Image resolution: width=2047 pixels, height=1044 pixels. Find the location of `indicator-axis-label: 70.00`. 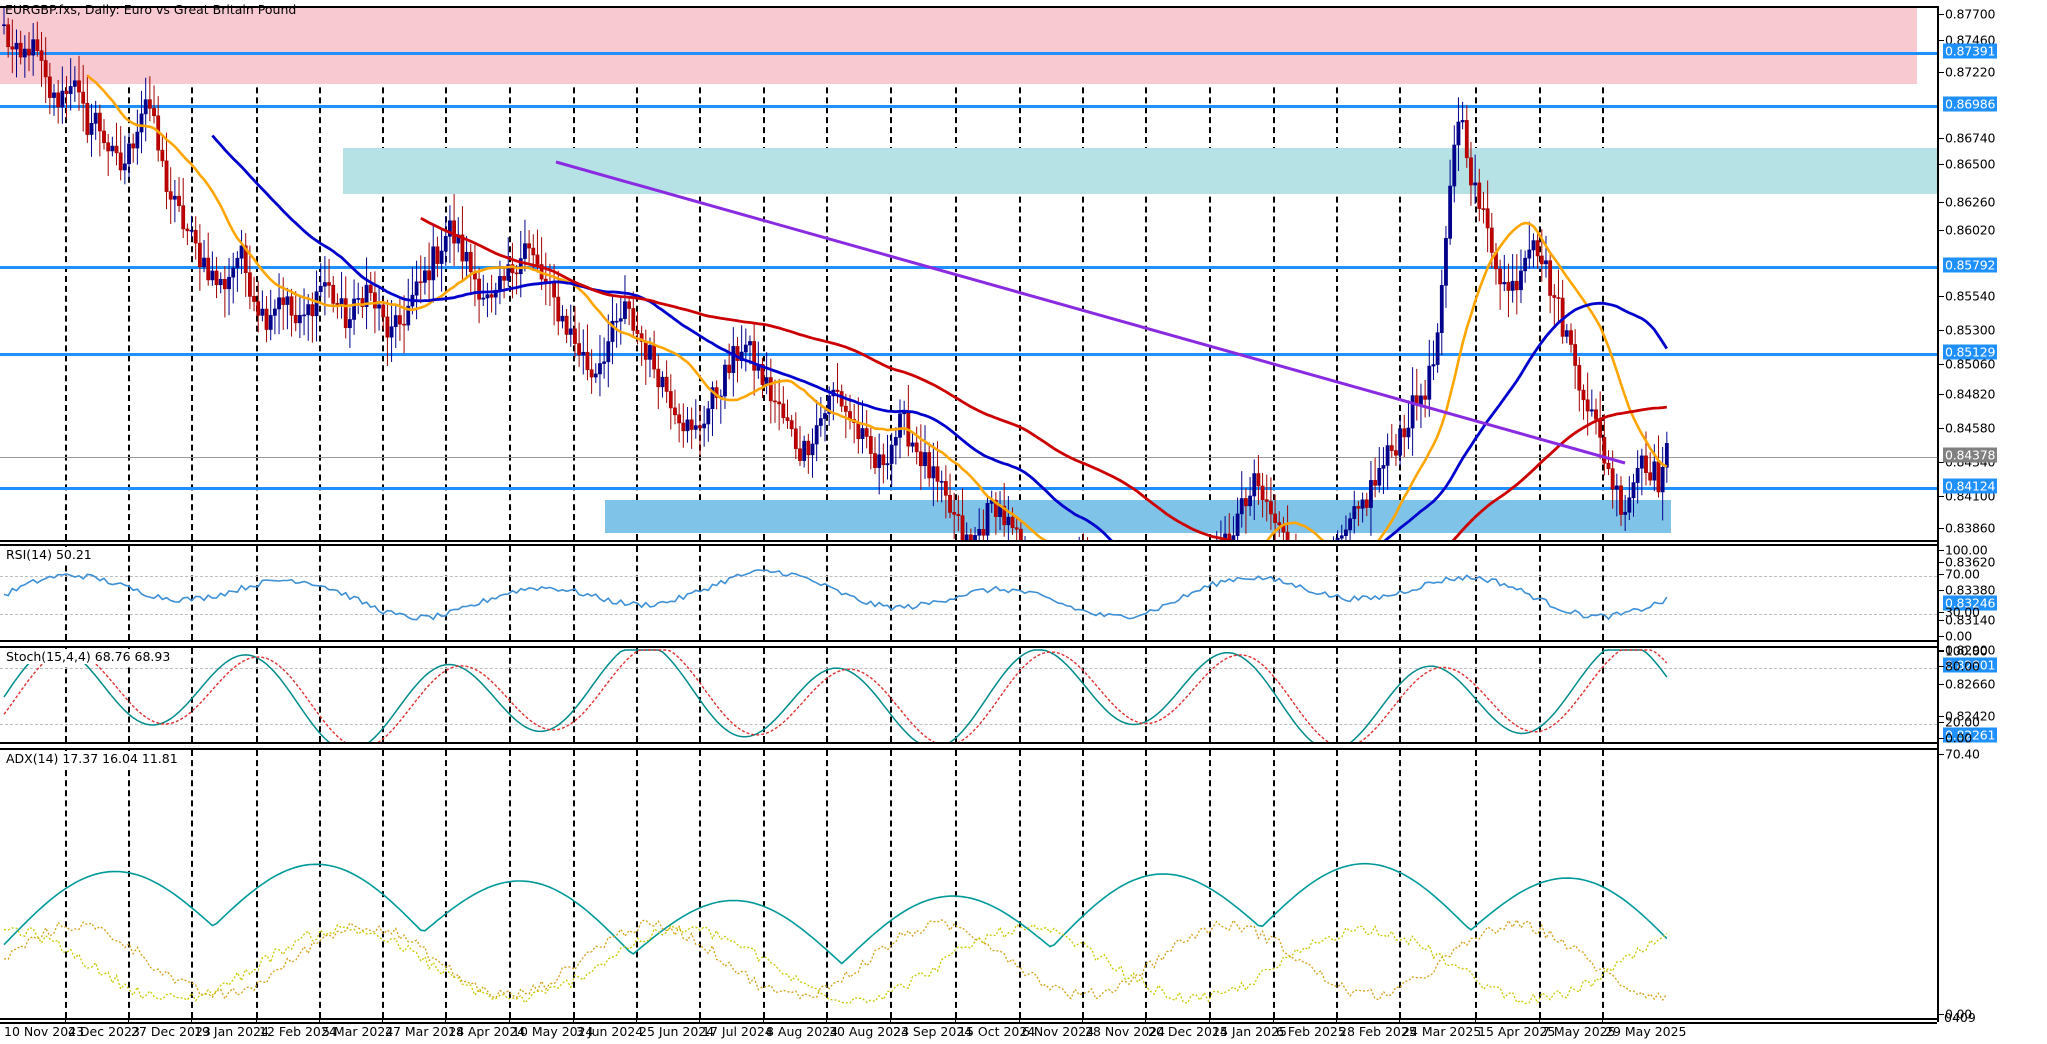

indicator-axis-label: 70.00 is located at coordinates (1962, 574).